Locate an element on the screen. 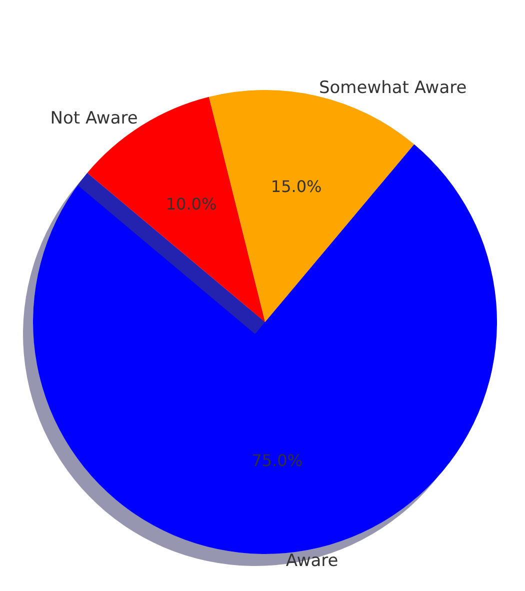  data-label: 75.0% is located at coordinates (277, 460).